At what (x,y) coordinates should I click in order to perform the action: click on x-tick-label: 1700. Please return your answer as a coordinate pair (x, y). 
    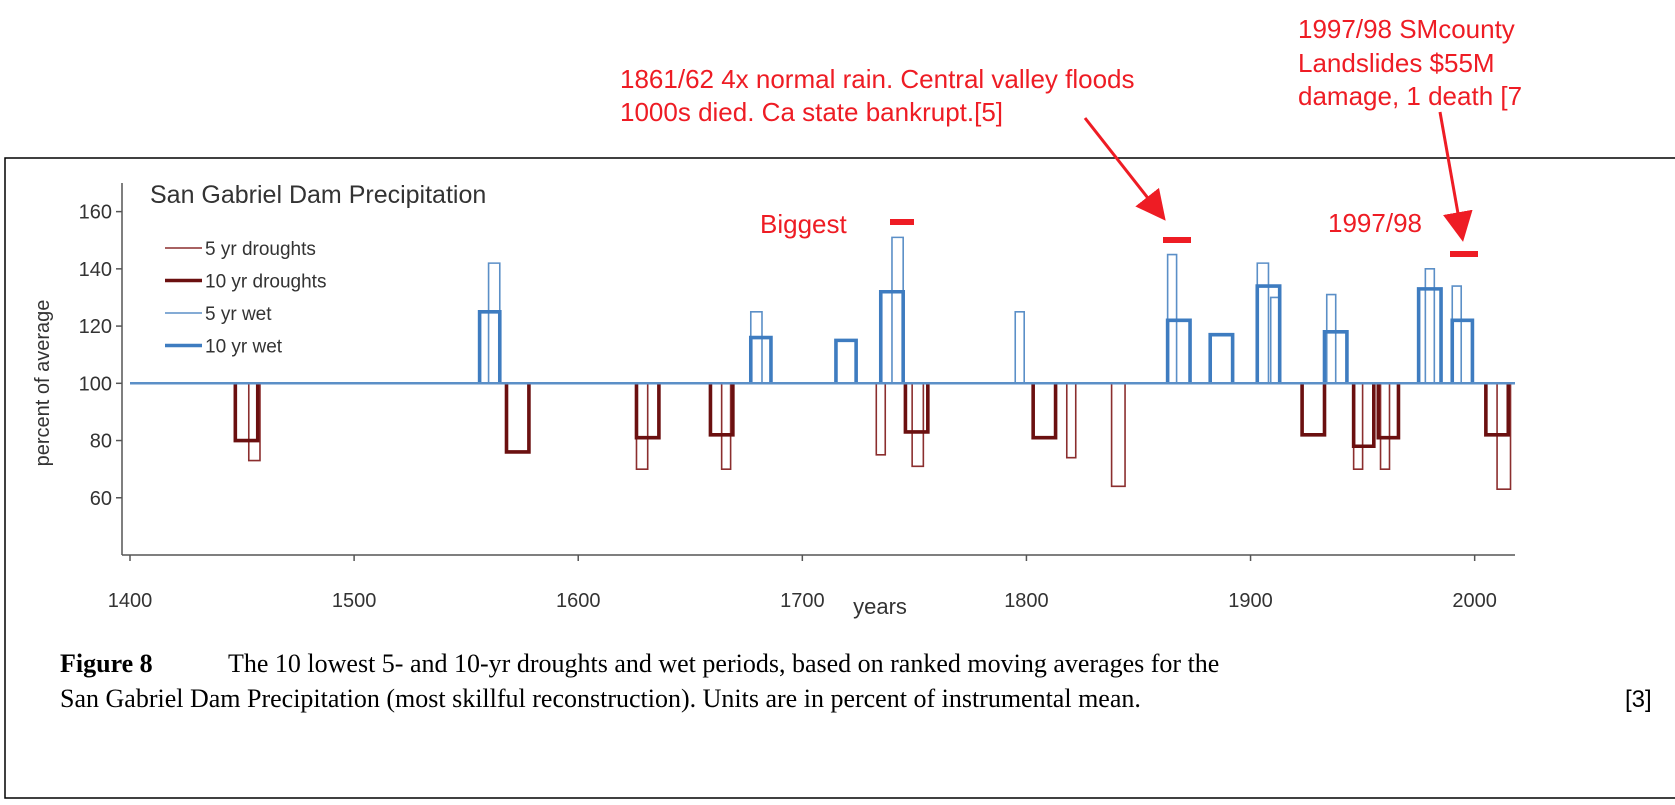
    Looking at the image, I should click on (802, 601).